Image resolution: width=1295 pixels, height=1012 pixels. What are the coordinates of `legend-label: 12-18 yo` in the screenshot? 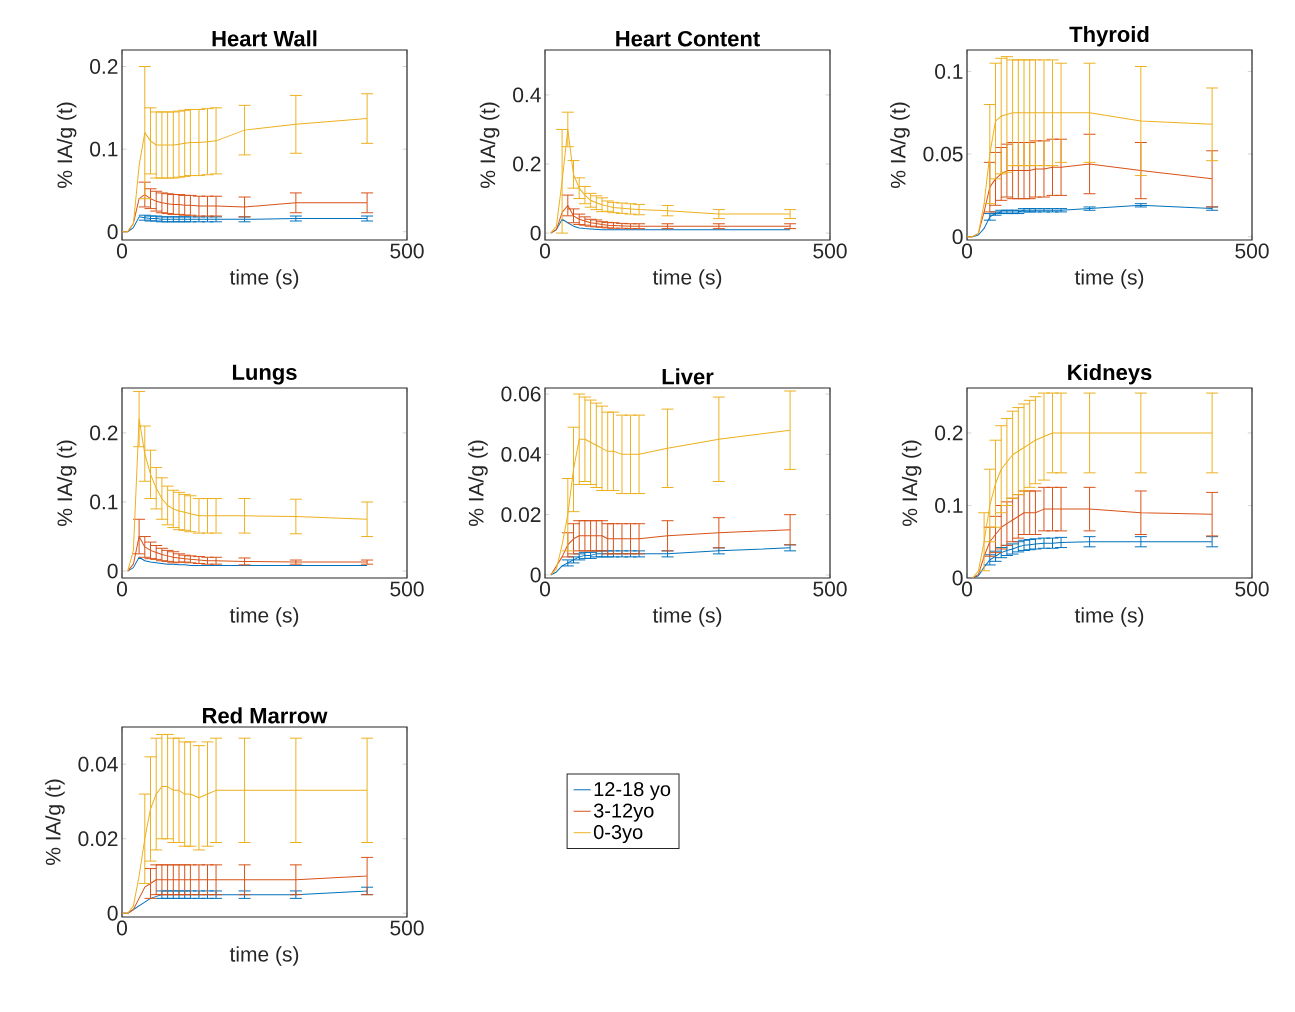 It's located at (632, 791).